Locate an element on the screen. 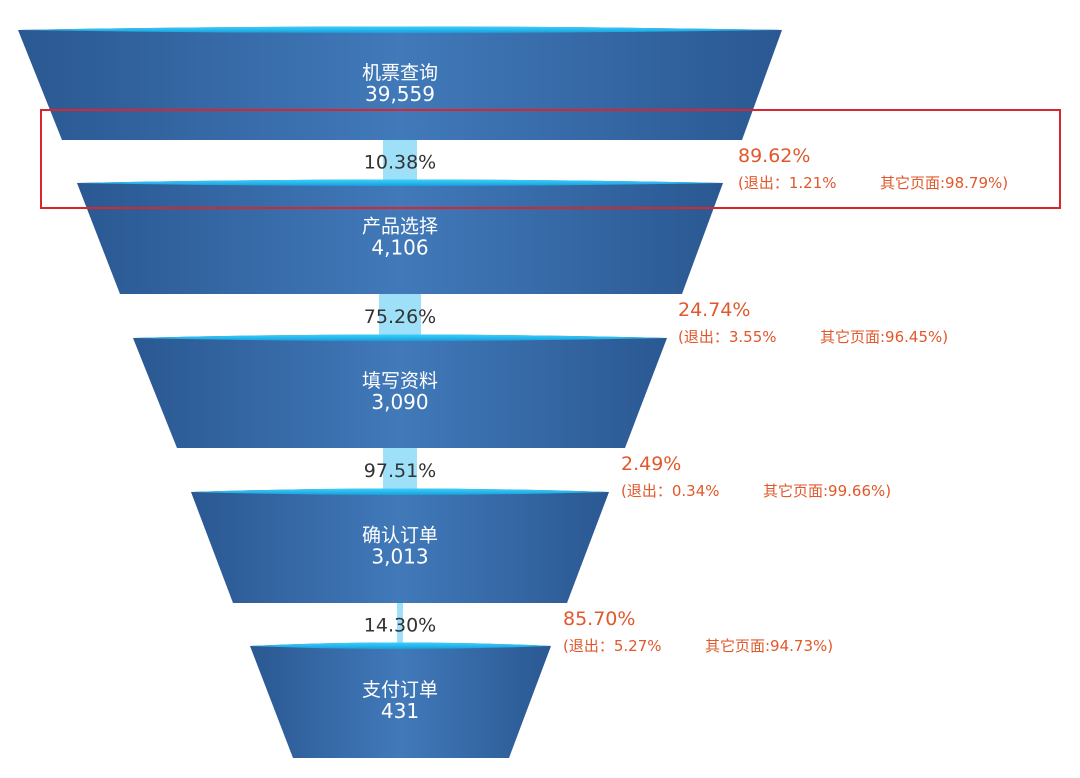 The width and height of the screenshot is (1080, 778). other-page-rate-label: 其它页面:96.45%) is located at coordinates (884, 337).